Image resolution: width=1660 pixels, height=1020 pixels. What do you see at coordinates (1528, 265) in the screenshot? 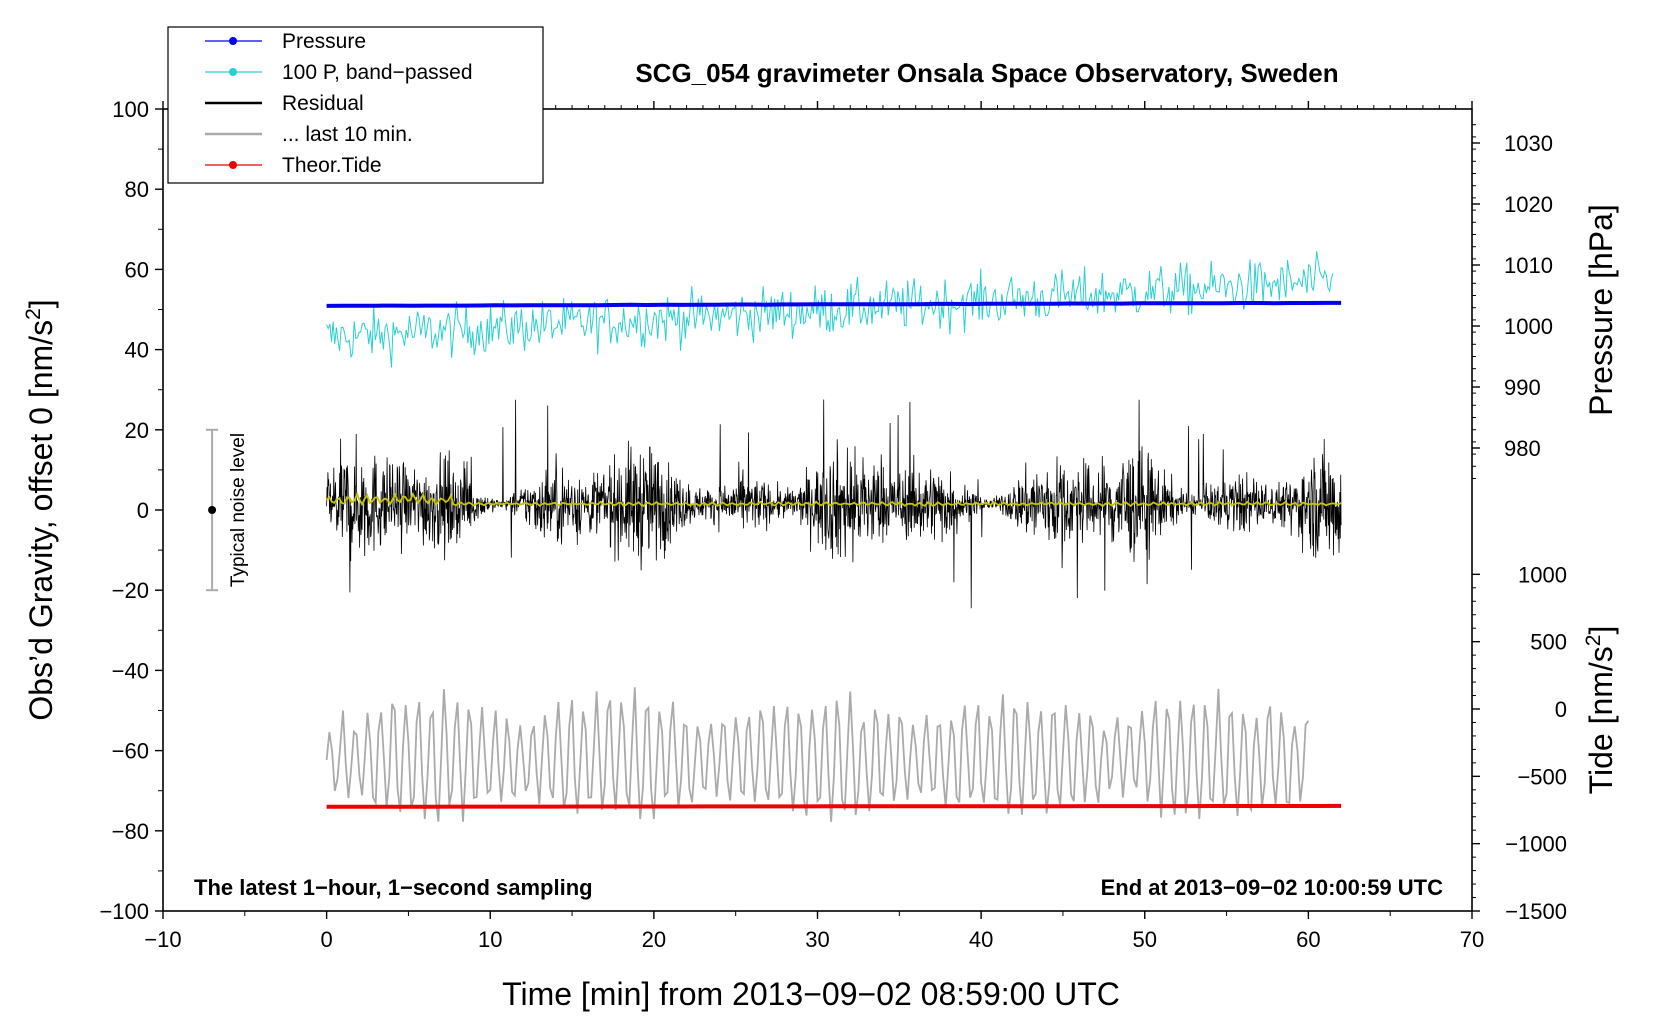
I see `pressure-tick-label: 1010` at bounding box center [1528, 265].